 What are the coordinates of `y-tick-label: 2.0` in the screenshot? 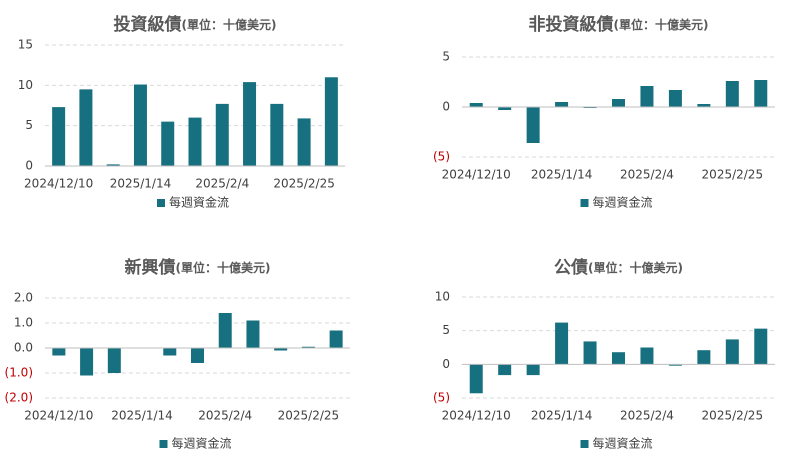 It's located at (23, 298).